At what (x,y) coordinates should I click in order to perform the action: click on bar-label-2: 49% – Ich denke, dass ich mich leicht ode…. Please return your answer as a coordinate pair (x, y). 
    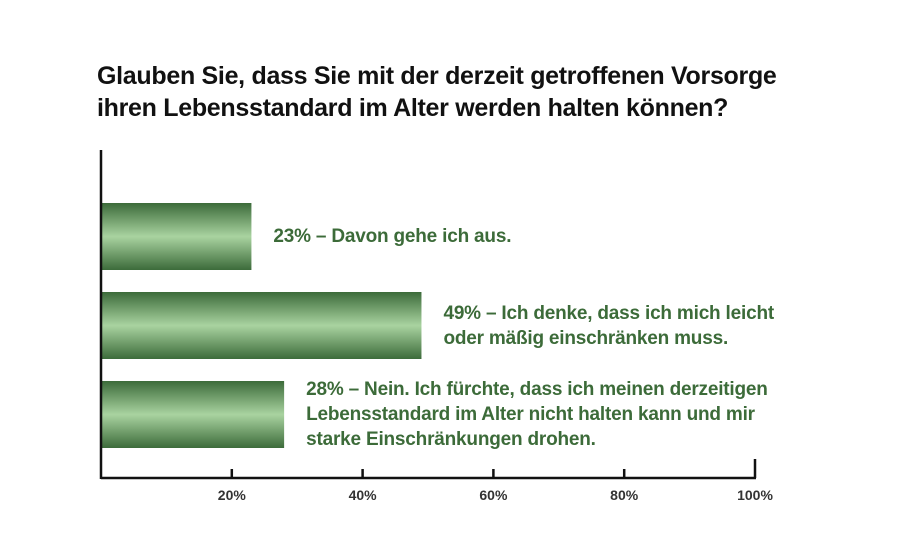
    Looking at the image, I should click on (608, 326).